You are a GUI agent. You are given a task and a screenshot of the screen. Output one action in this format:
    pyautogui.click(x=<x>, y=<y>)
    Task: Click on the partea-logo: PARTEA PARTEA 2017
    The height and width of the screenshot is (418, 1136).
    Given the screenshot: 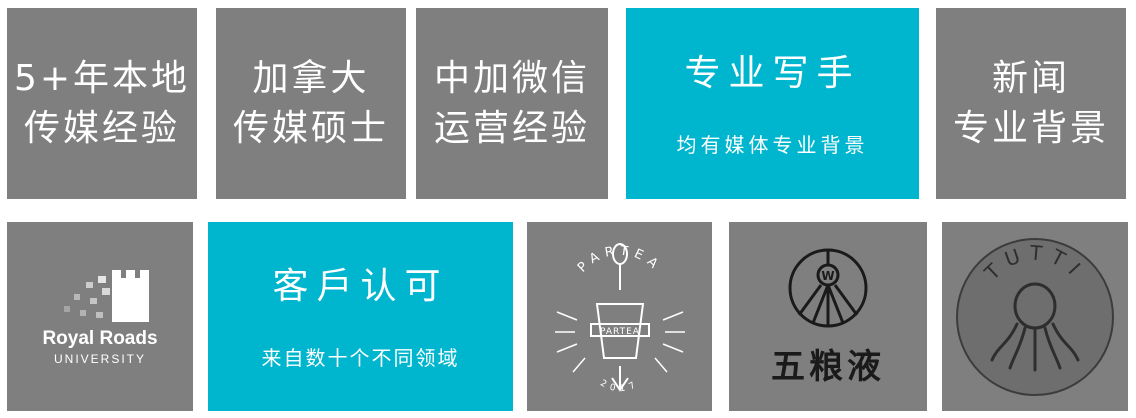 What is the action you would take?
    pyautogui.click(x=619, y=318)
    